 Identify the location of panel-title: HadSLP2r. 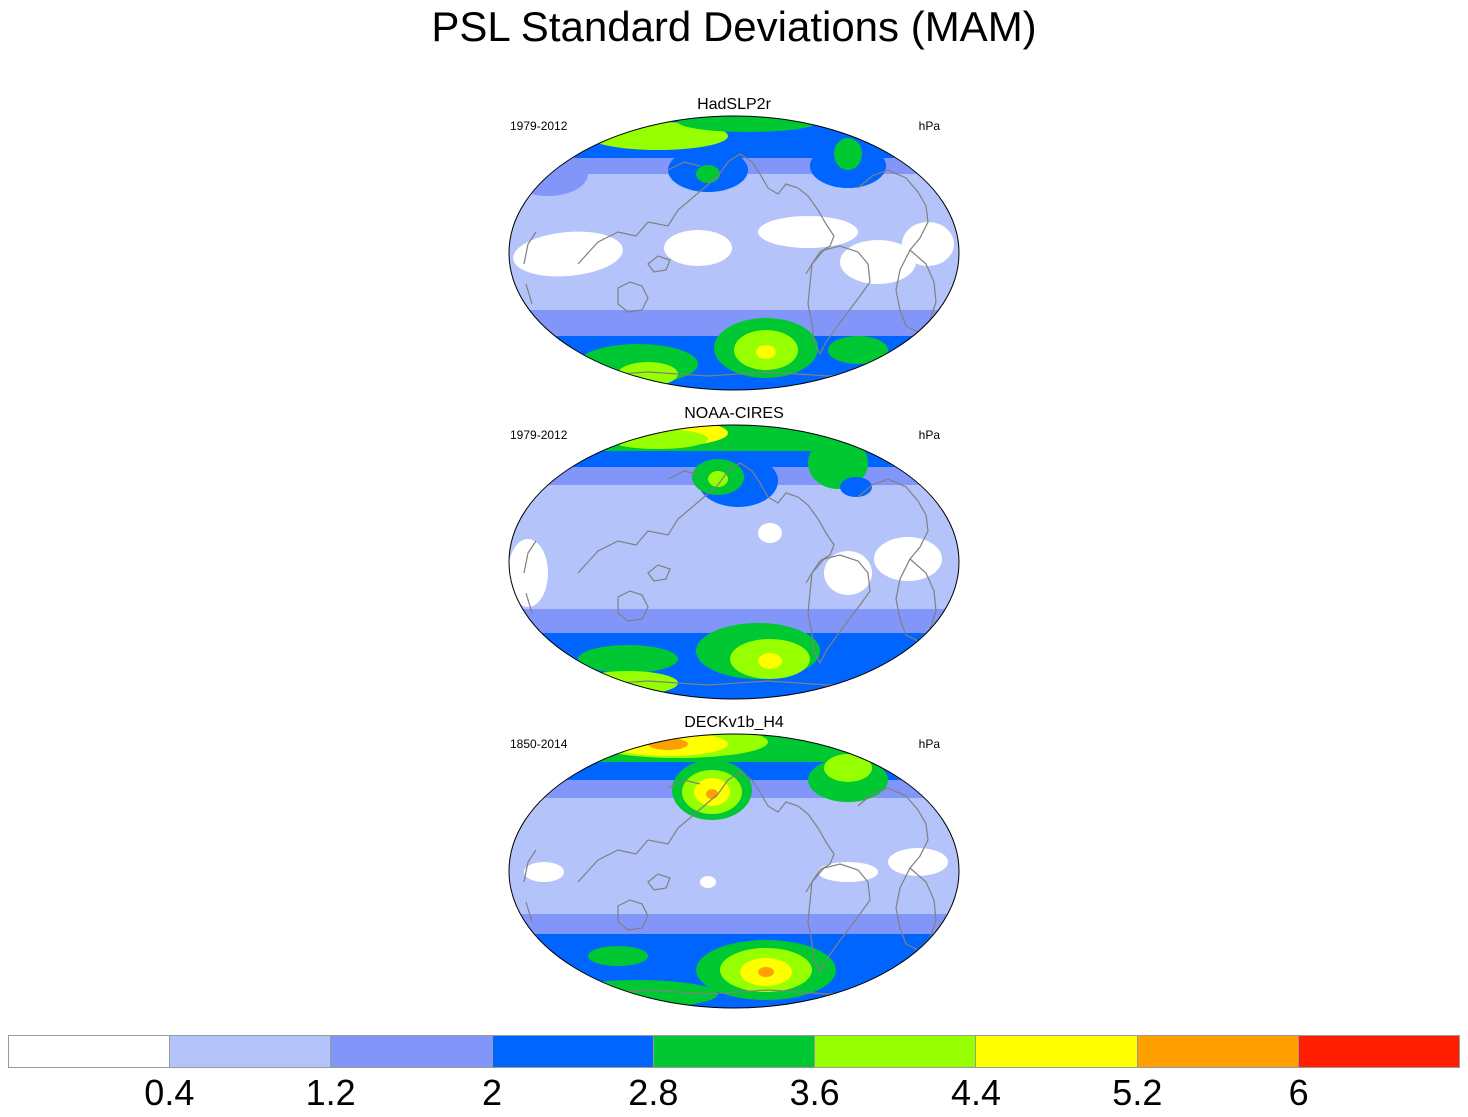
(734, 104).